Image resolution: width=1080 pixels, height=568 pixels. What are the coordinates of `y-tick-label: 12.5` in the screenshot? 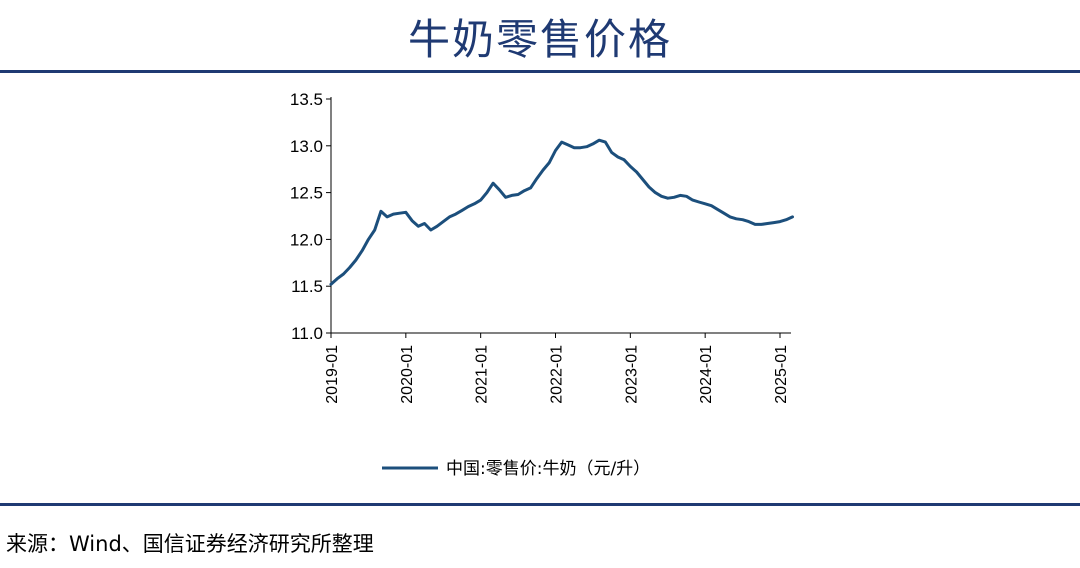 It's located at (306, 193).